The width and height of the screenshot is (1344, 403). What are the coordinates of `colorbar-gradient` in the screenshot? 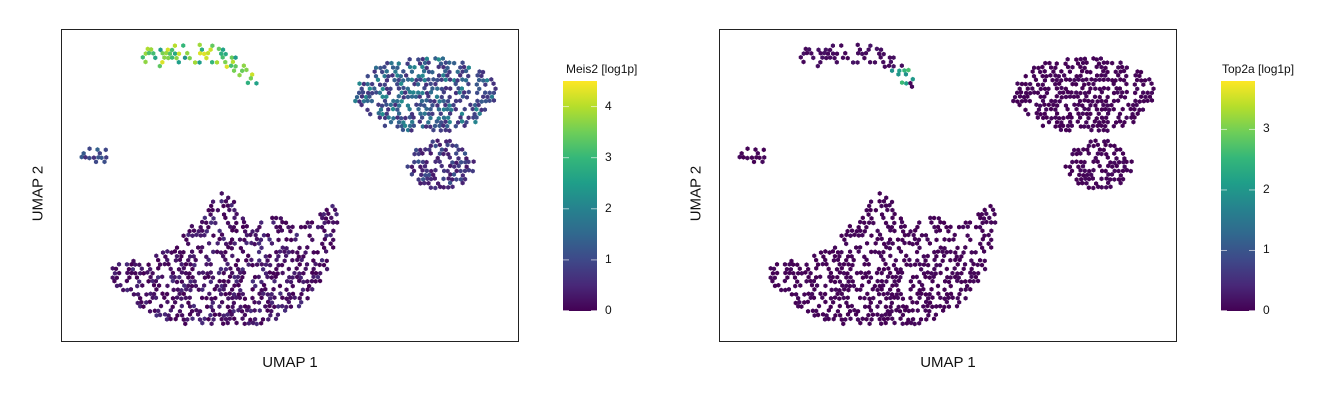 It's located at (580, 196).